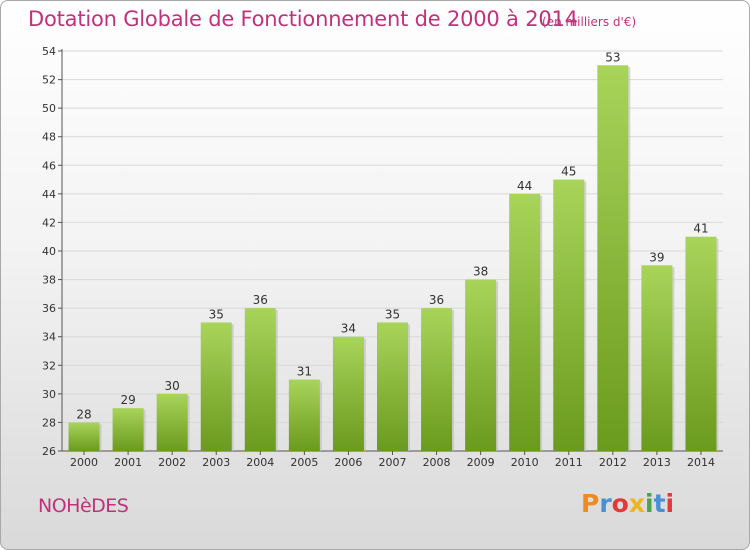  I want to click on data-label: 29, so click(127, 400).